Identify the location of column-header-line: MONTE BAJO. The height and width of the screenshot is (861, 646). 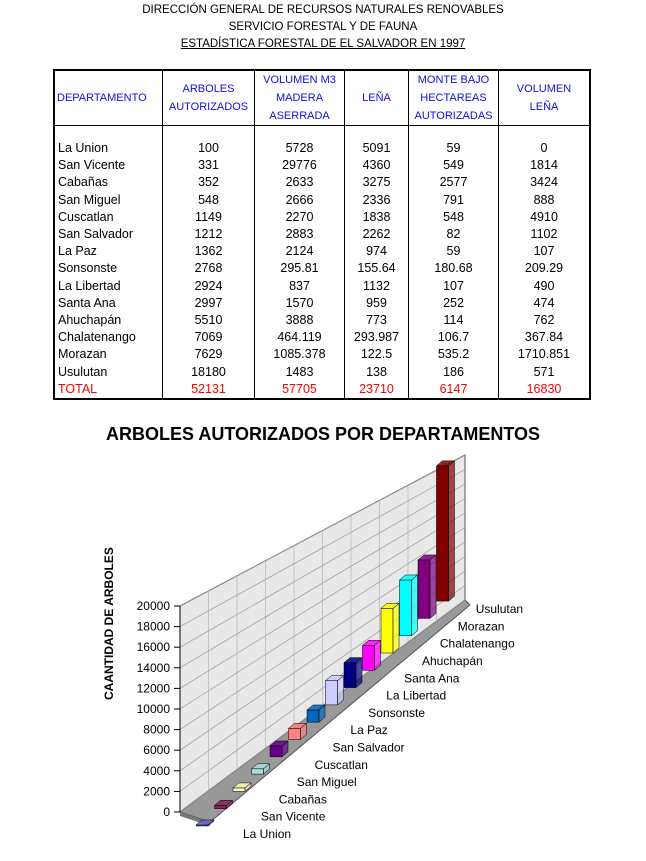
(453, 80).